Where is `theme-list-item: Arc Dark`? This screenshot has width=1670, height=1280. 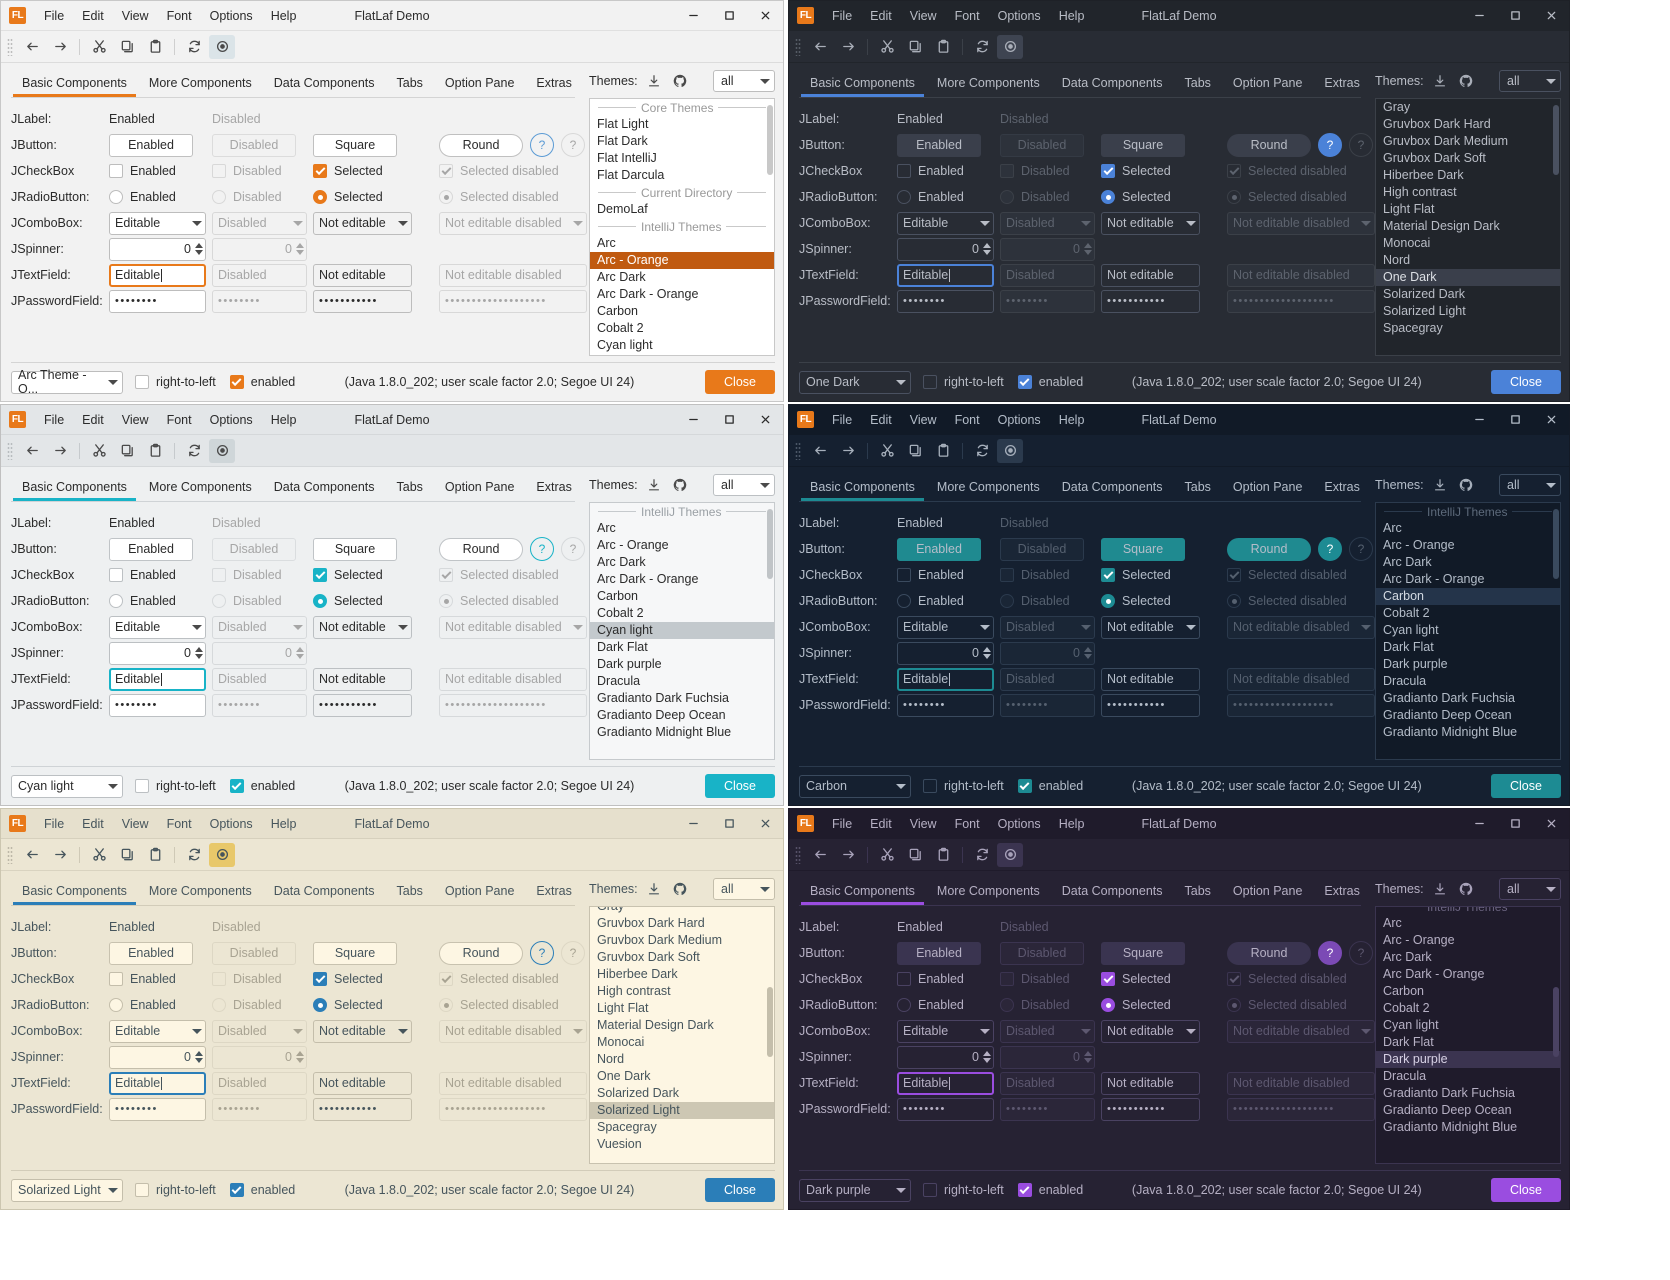 theme-list-item: Arc Dark is located at coordinates (621, 277).